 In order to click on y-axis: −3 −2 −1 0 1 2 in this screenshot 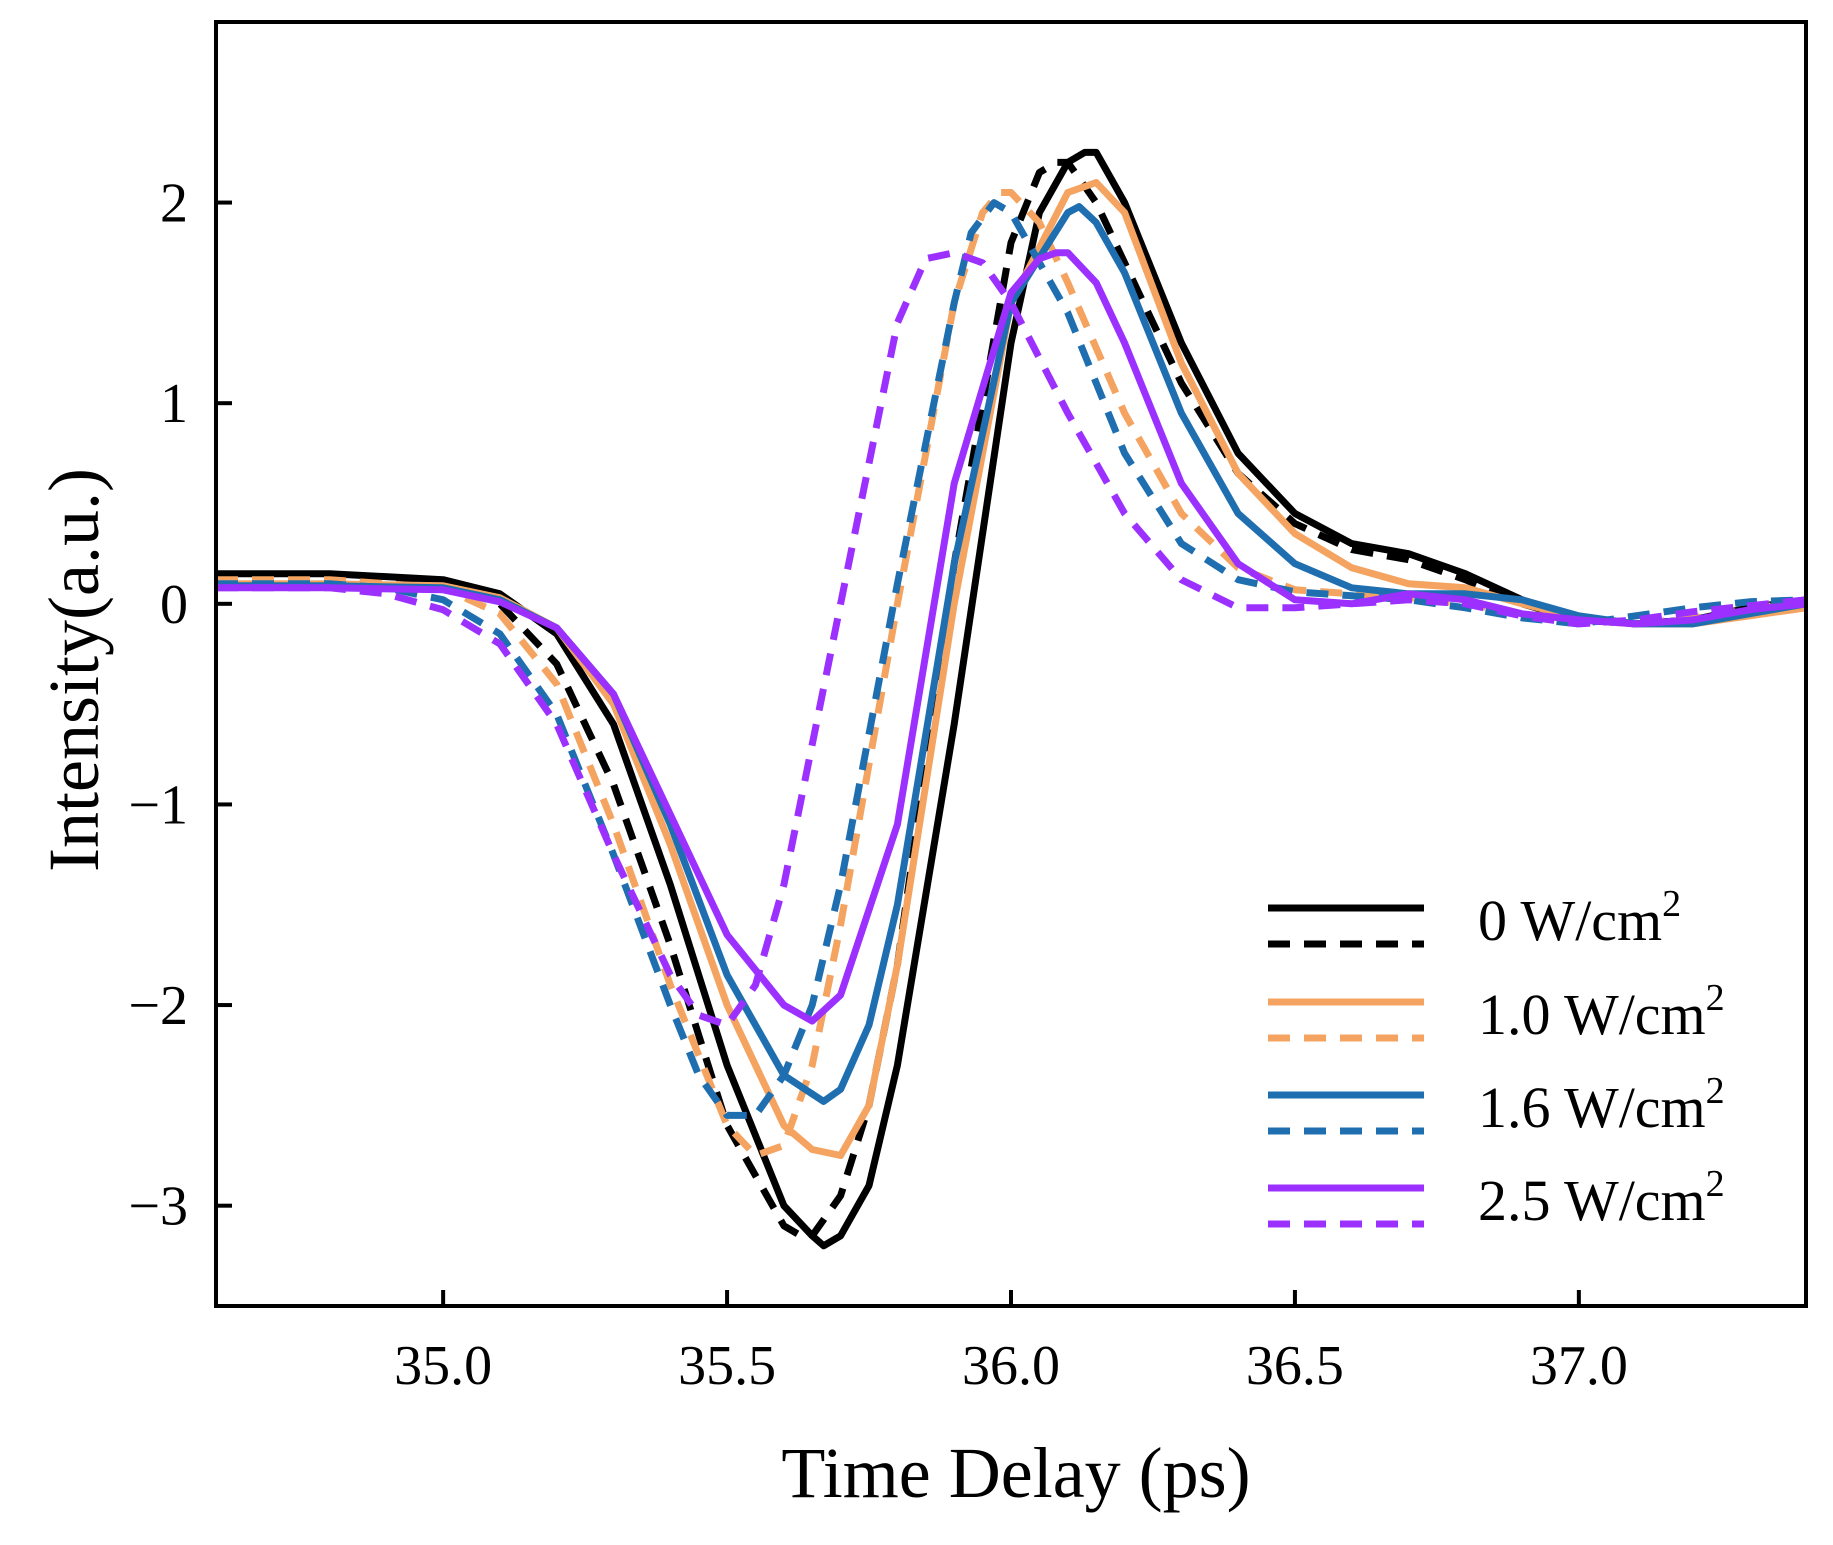, I will do `click(180, 705)`.